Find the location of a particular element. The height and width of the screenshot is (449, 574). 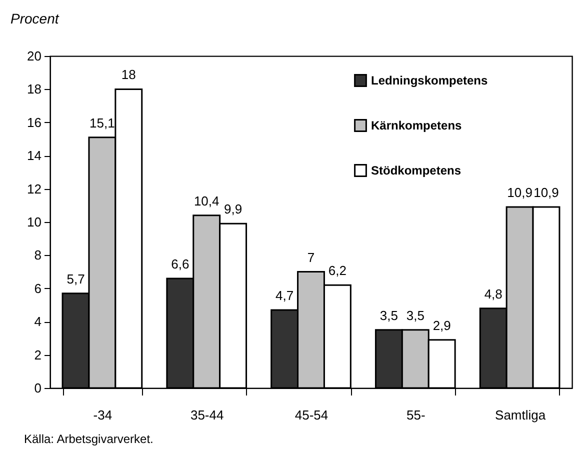

y-tick-label: 16 is located at coordinates (34, 122).